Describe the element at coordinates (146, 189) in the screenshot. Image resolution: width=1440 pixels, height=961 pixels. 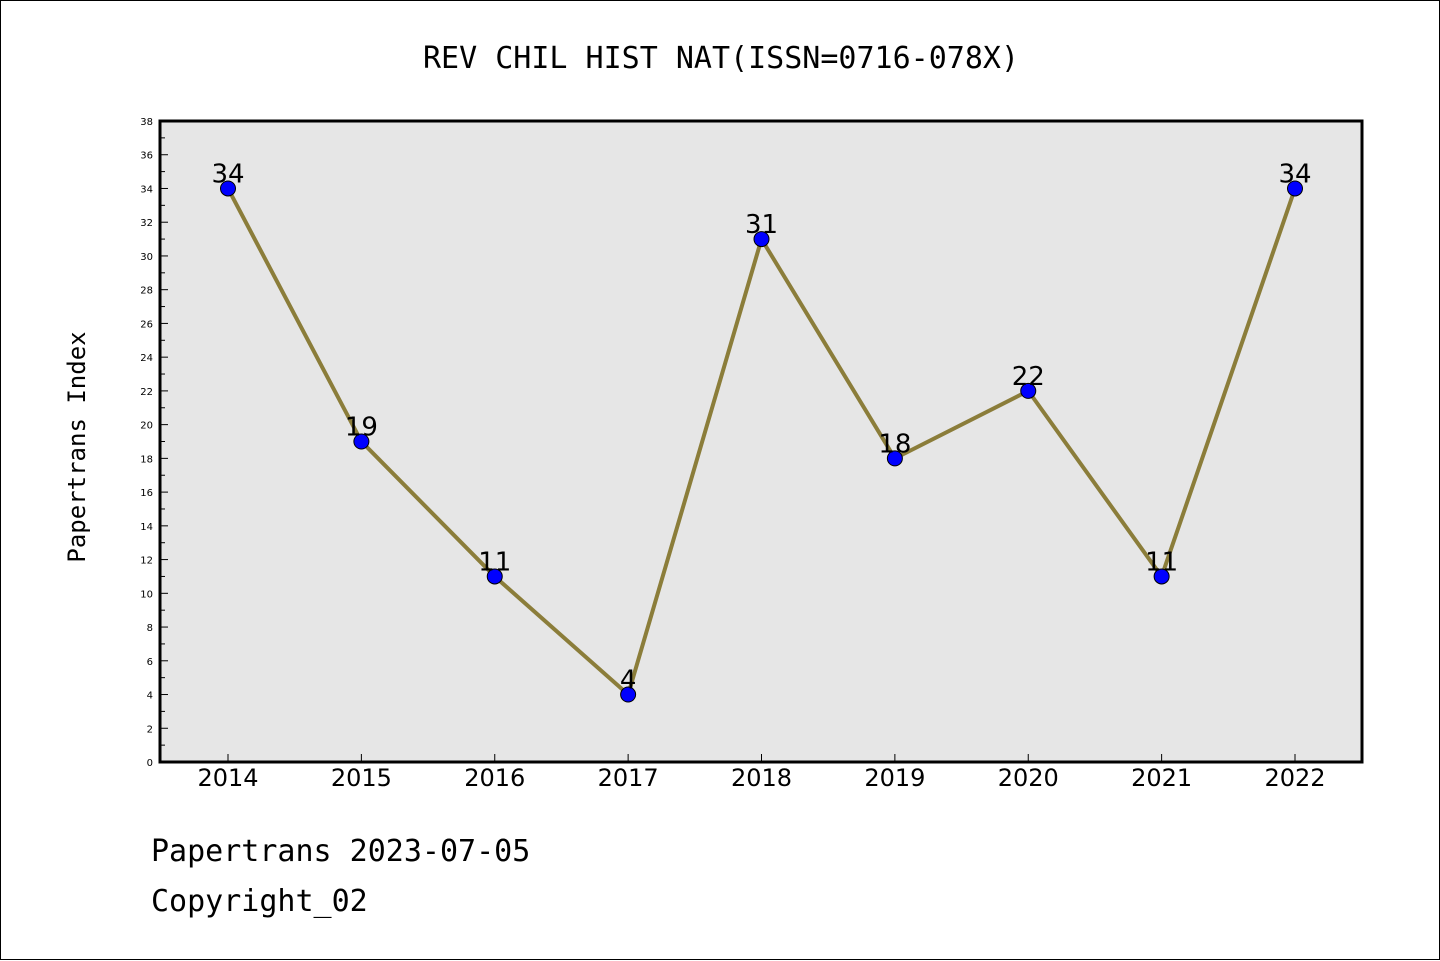
I see `y-tick-label: 34` at that location.